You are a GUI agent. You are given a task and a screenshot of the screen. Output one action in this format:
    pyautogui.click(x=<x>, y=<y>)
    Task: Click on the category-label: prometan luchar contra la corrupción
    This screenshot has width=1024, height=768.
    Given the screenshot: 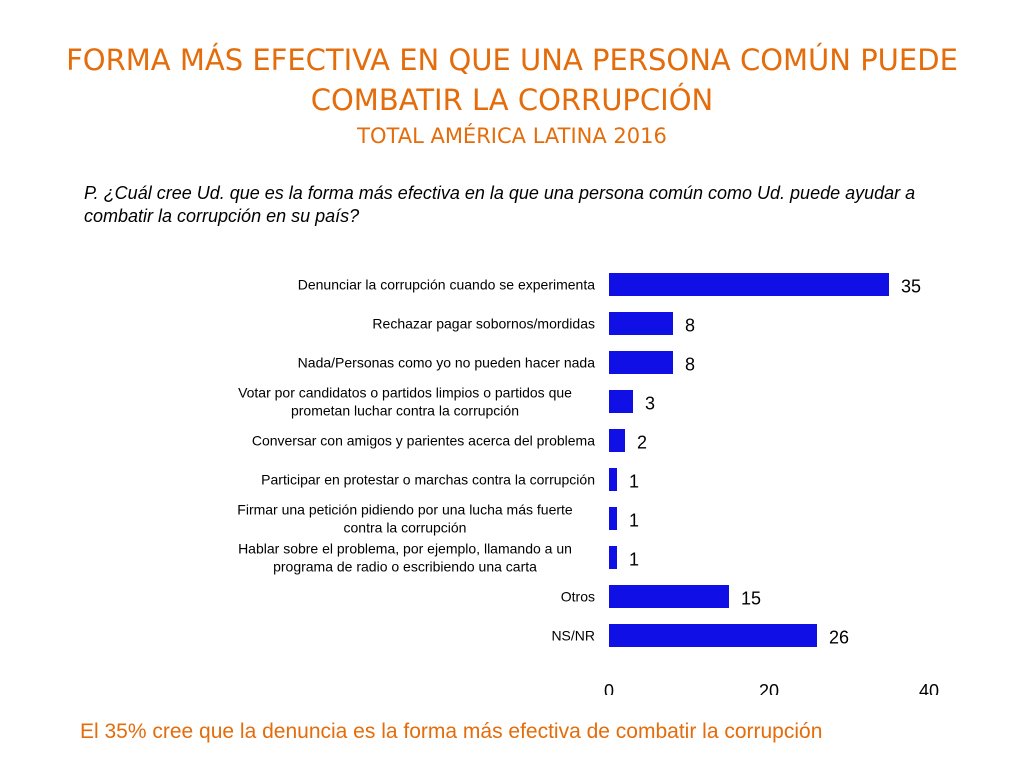 What is the action you would take?
    pyautogui.click(x=405, y=411)
    